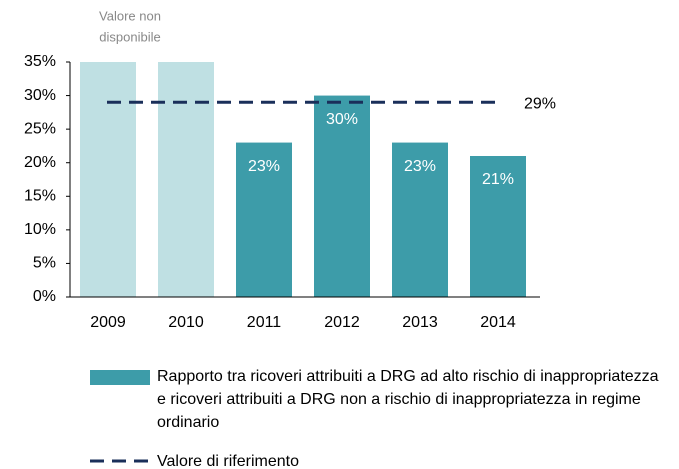 The width and height of the screenshot is (679, 469). Describe the element at coordinates (40, 95) in the screenshot. I see `y-tick-label: 30%` at that location.